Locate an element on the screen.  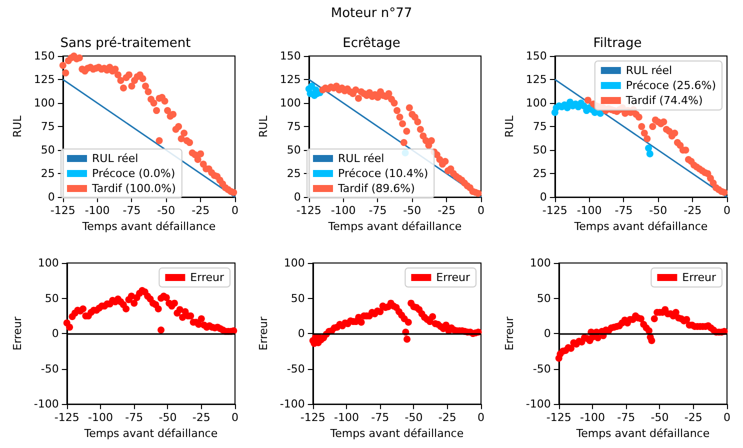
chart-title: Ecrêtage is located at coordinates (371, 43).